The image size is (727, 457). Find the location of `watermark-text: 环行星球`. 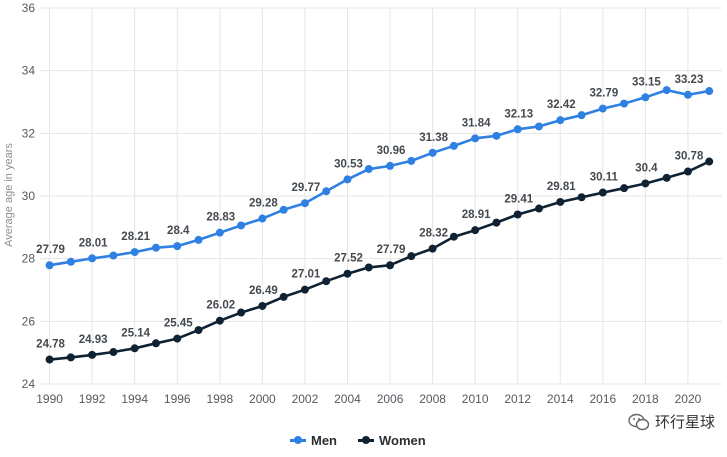

watermark-text: 环行星球 is located at coordinates (684, 422).